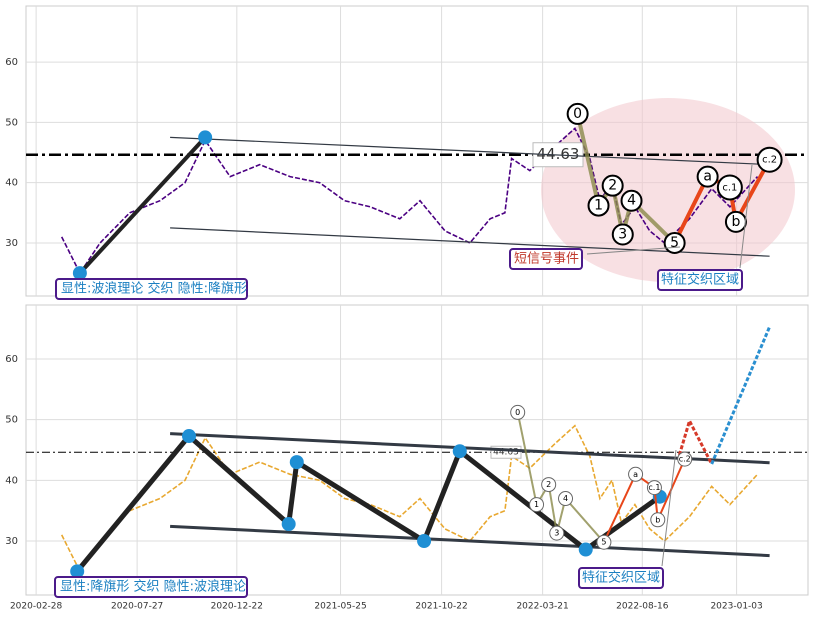 Image resolution: width=813 pixels, height=617 pixels. I want to click on annotation: 短信号事件, so click(546, 259).